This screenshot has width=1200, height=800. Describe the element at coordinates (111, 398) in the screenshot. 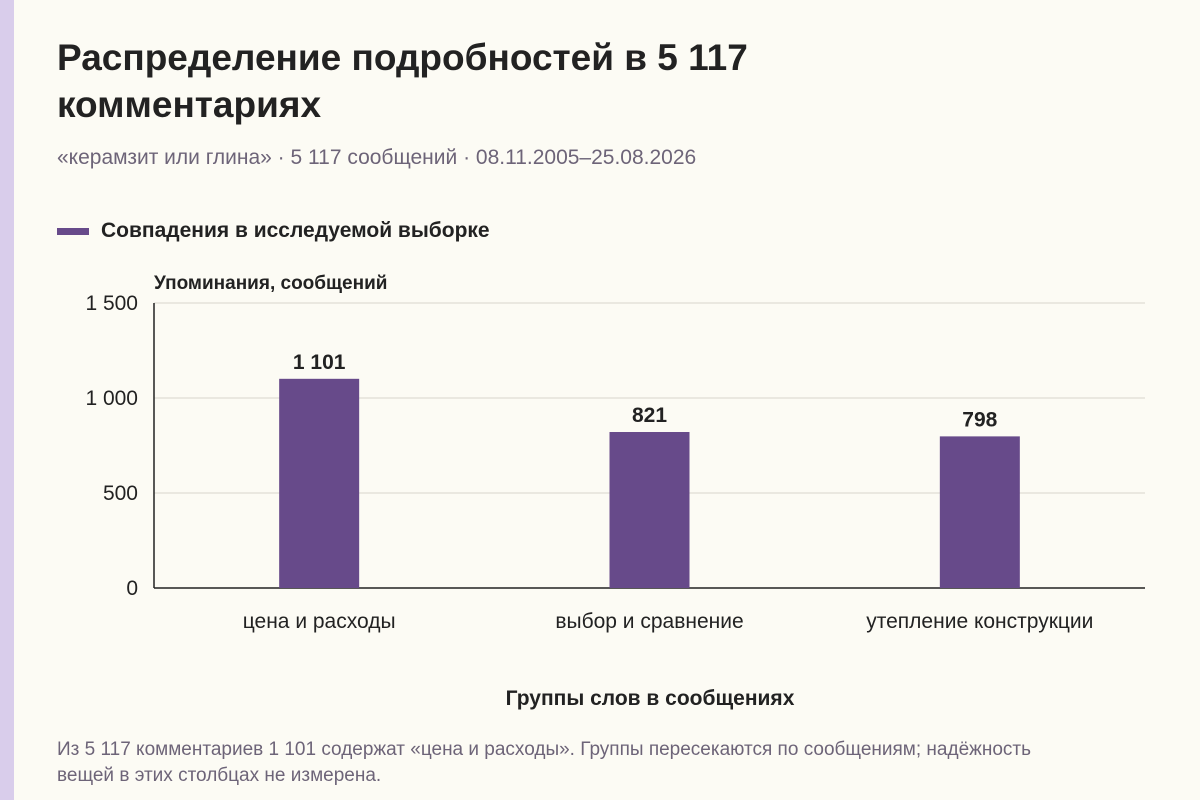

I see `y-tick-label: 1 000` at that location.